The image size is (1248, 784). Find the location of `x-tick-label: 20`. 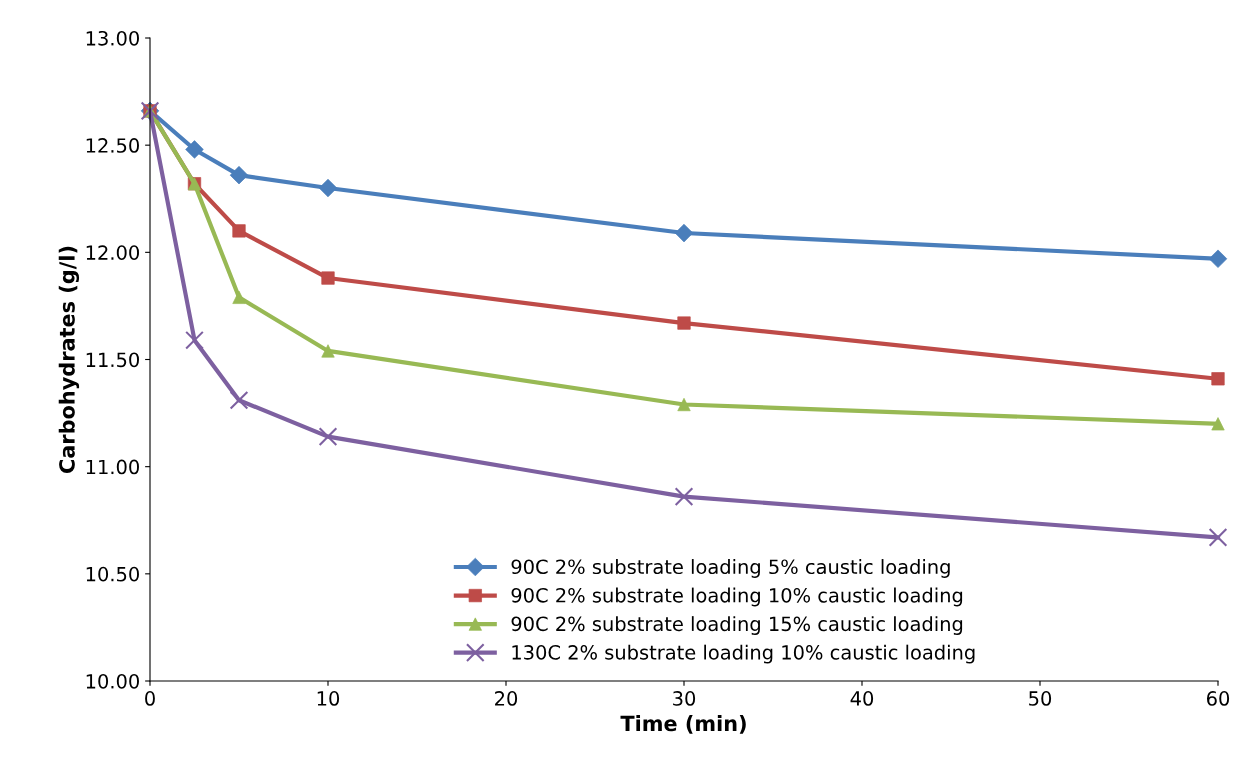

x-tick-label: 20 is located at coordinates (506, 698).